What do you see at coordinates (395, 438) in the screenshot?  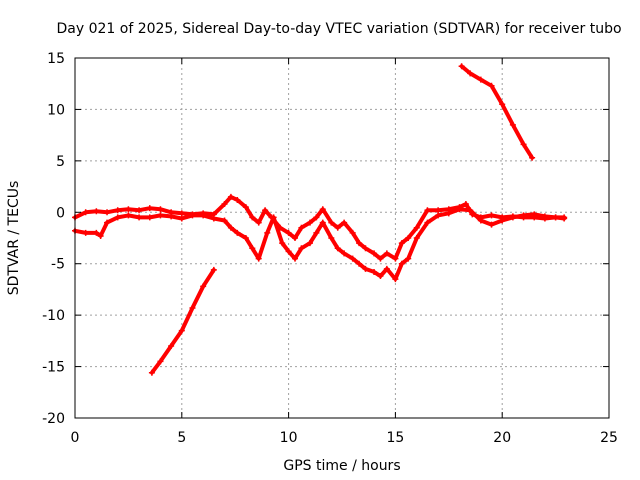 I see `x-tick-label: 15` at bounding box center [395, 438].